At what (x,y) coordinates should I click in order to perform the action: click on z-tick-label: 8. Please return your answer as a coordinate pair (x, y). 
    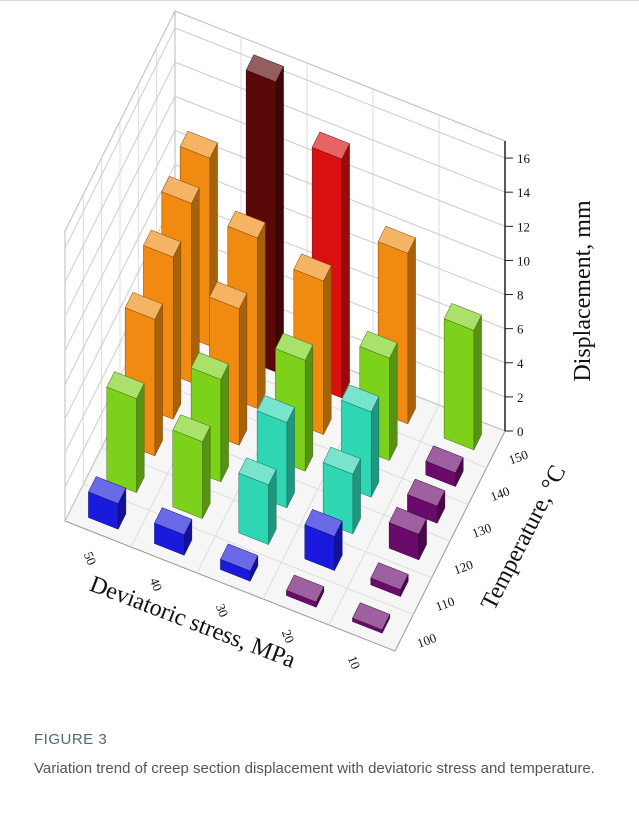
    Looking at the image, I should click on (520, 295).